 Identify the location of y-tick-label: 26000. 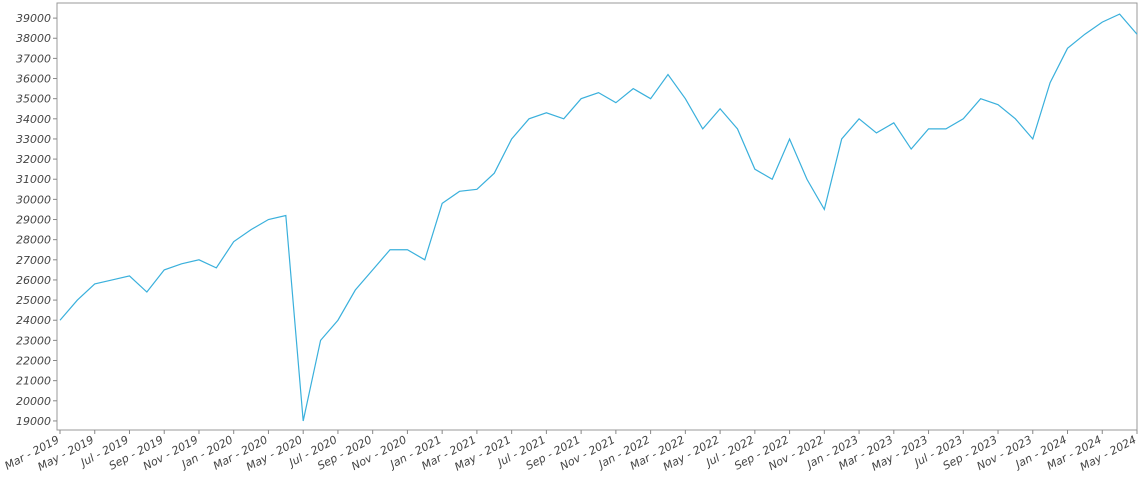
(33, 280).